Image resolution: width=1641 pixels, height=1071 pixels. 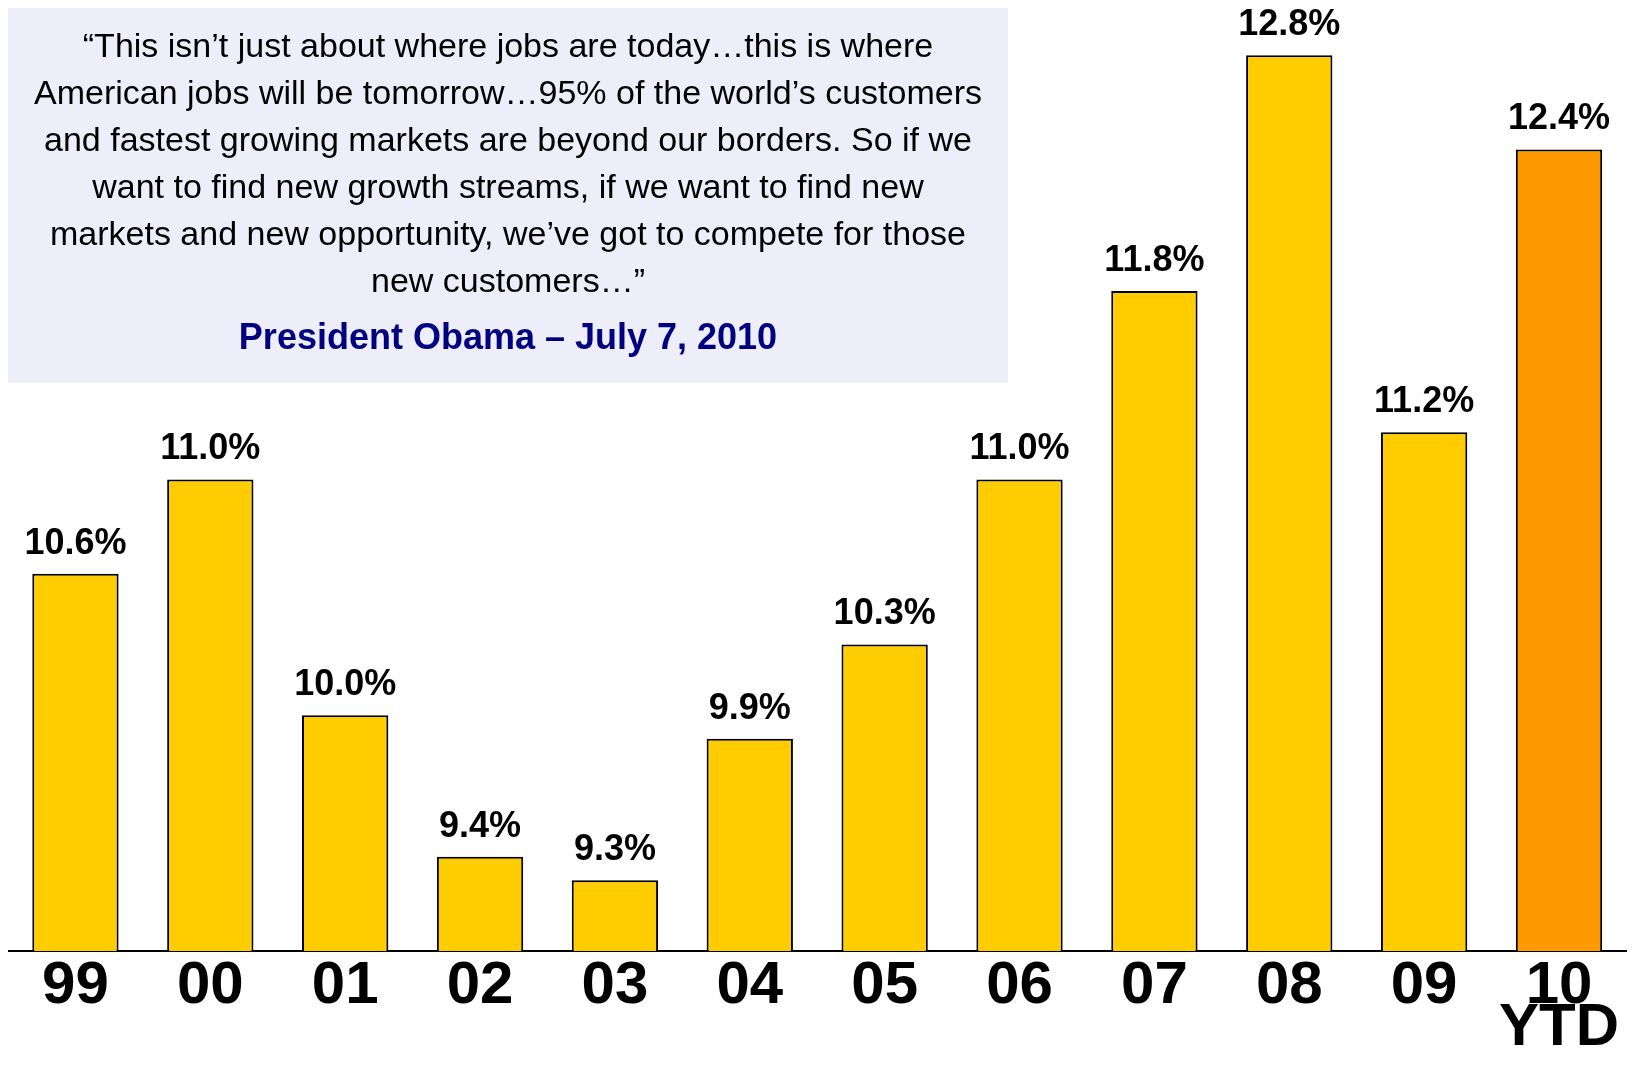 I want to click on data-label: 12.8%, so click(x=1289, y=23).